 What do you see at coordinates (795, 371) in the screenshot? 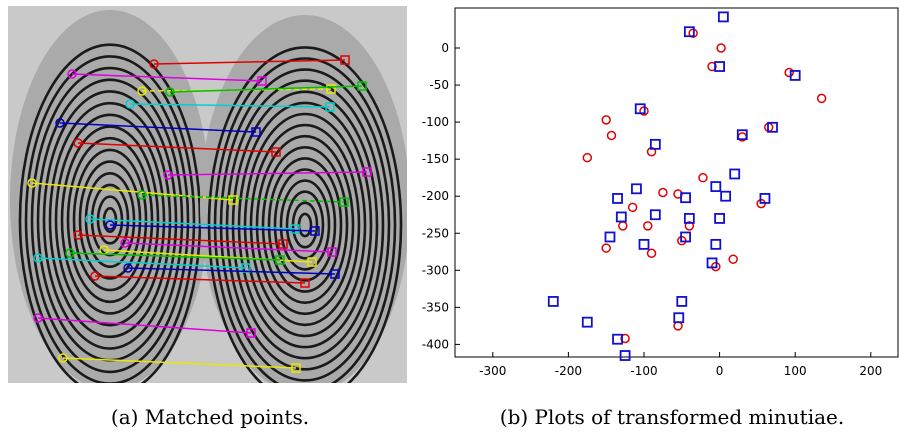
I see `x-tick-label: 100` at bounding box center [795, 371].